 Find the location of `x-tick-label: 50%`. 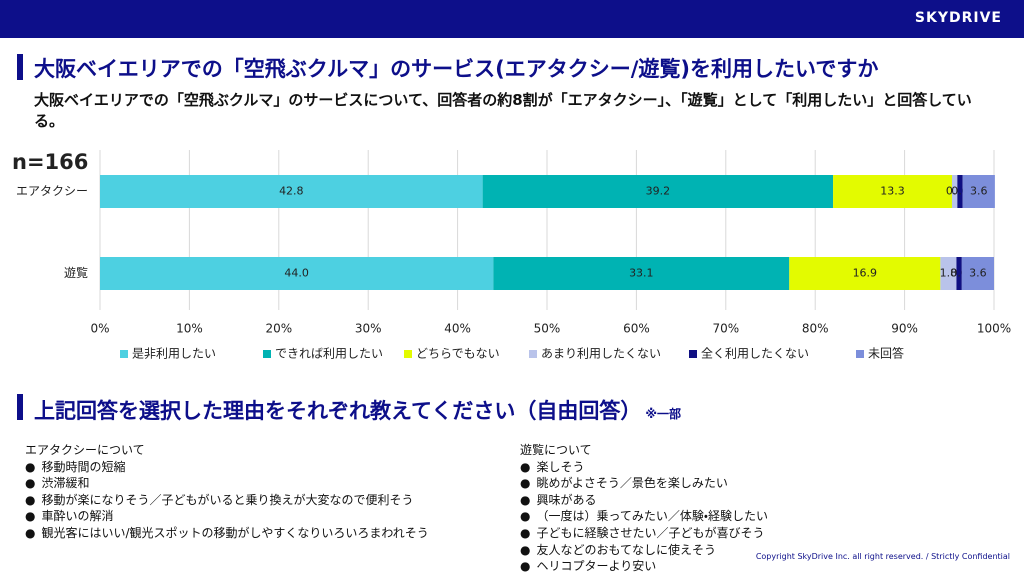

x-tick-label: 50% is located at coordinates (547, 329).